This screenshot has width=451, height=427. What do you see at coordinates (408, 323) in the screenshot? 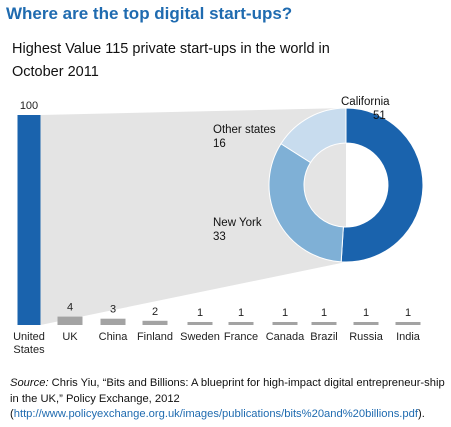
I see `bar-india` at bounding box center [408, 323].